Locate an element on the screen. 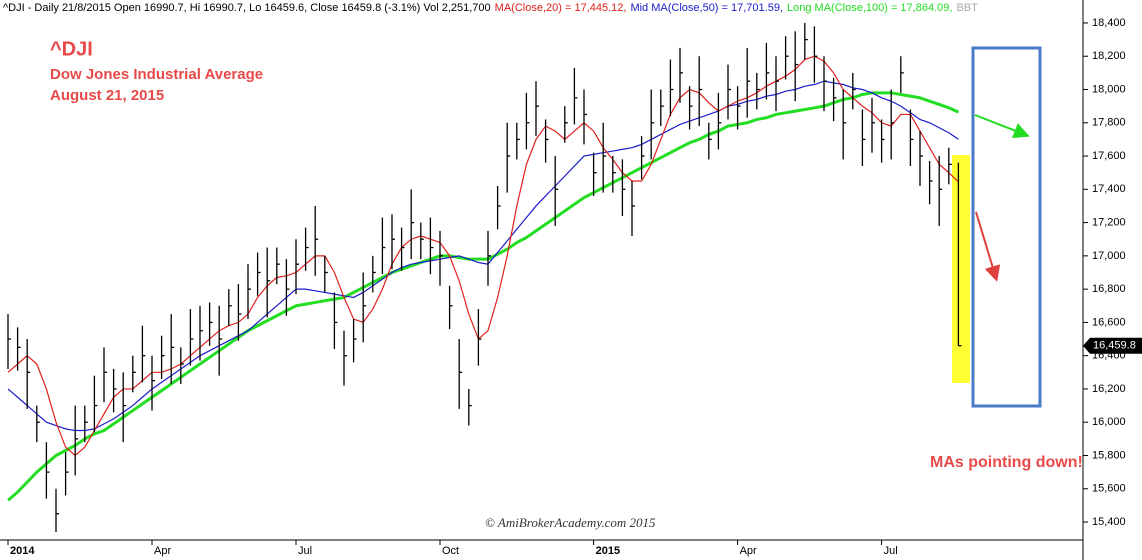  highlight-box is located at coordinates (961, 269).